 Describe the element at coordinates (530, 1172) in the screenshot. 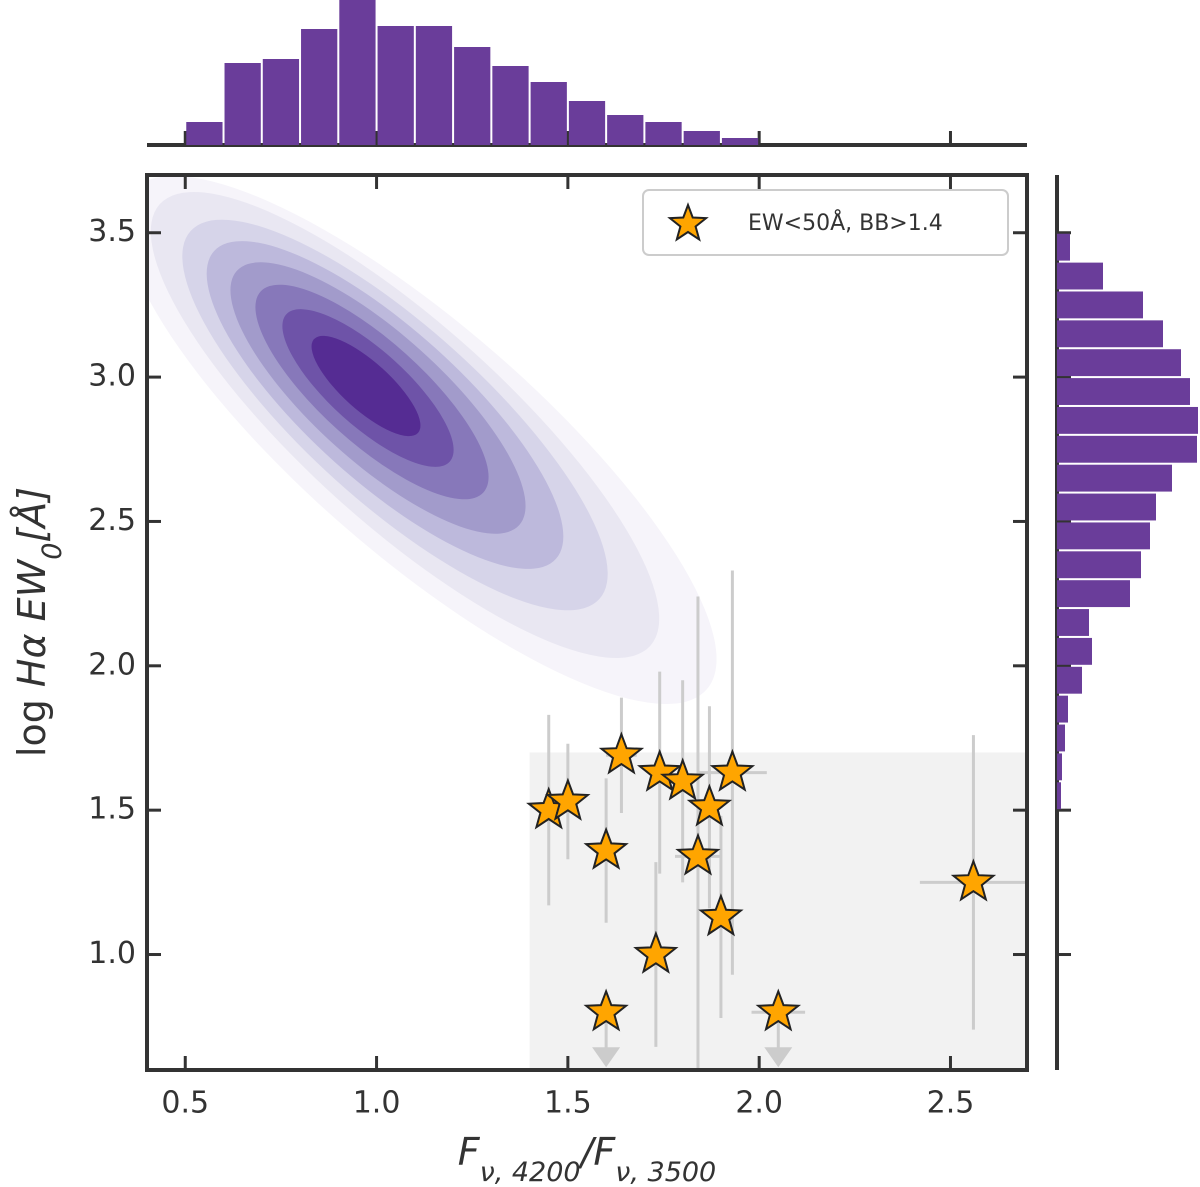

I see `label-part: ν, 4200` at that location.